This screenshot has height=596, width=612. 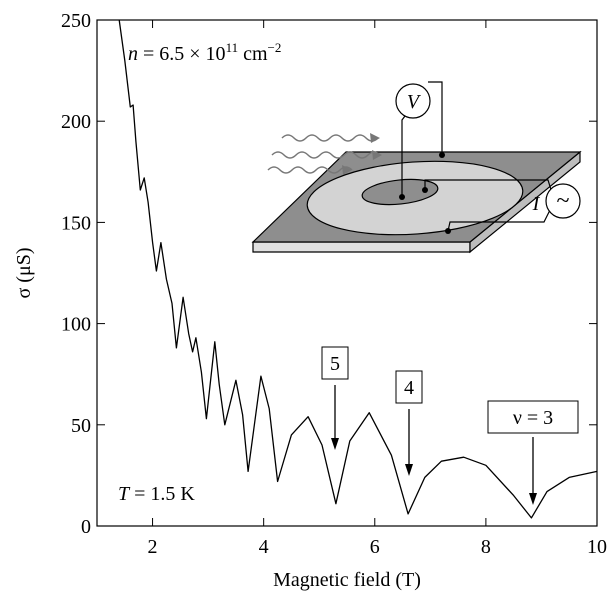 I want to click on x-axis-label: Magnetic field (T), so click(x=347, y=580).